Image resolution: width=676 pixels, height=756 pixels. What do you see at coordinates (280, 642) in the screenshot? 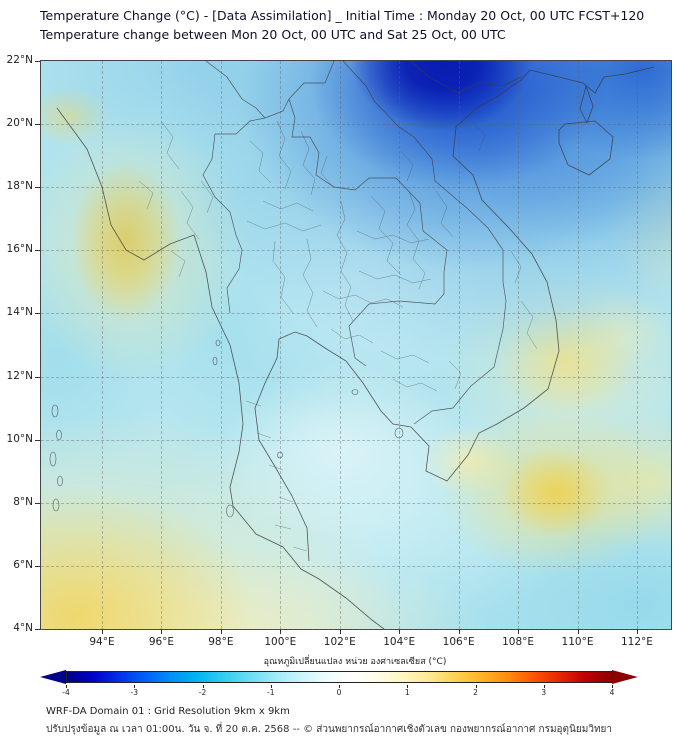
I see `x-tick-label: 100°E` at bounding box center [280, 642].